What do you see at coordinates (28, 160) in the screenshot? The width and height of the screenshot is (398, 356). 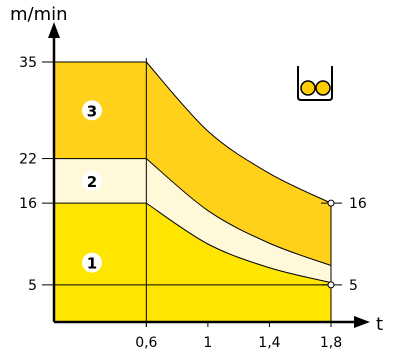 I see `y-tick-label: 22` at bounding box center [28, 160].